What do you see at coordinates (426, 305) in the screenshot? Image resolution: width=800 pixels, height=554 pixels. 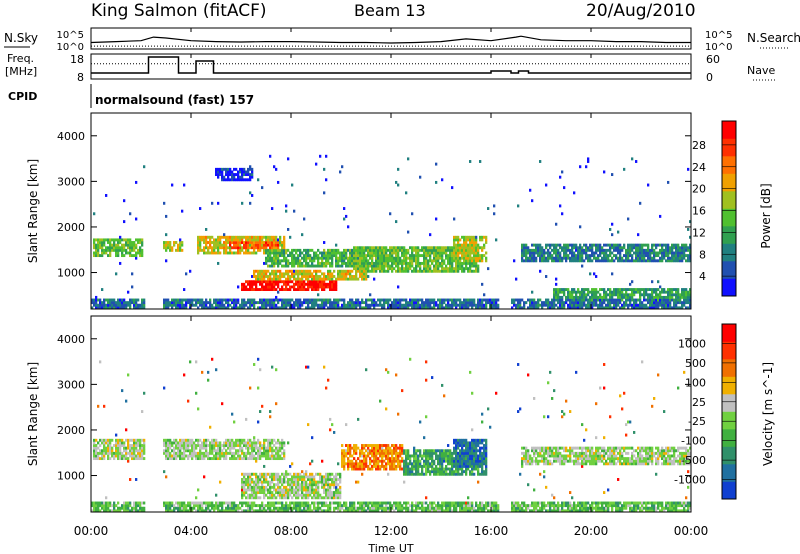 I see `power-cell-2016` at bounding box center [426, 305].